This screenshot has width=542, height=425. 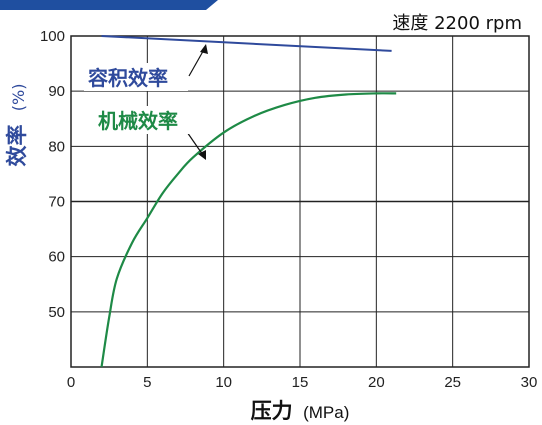 I want to click on y-tick-labels: 50 60 70 80 90 100, so click(x=52, y=174).